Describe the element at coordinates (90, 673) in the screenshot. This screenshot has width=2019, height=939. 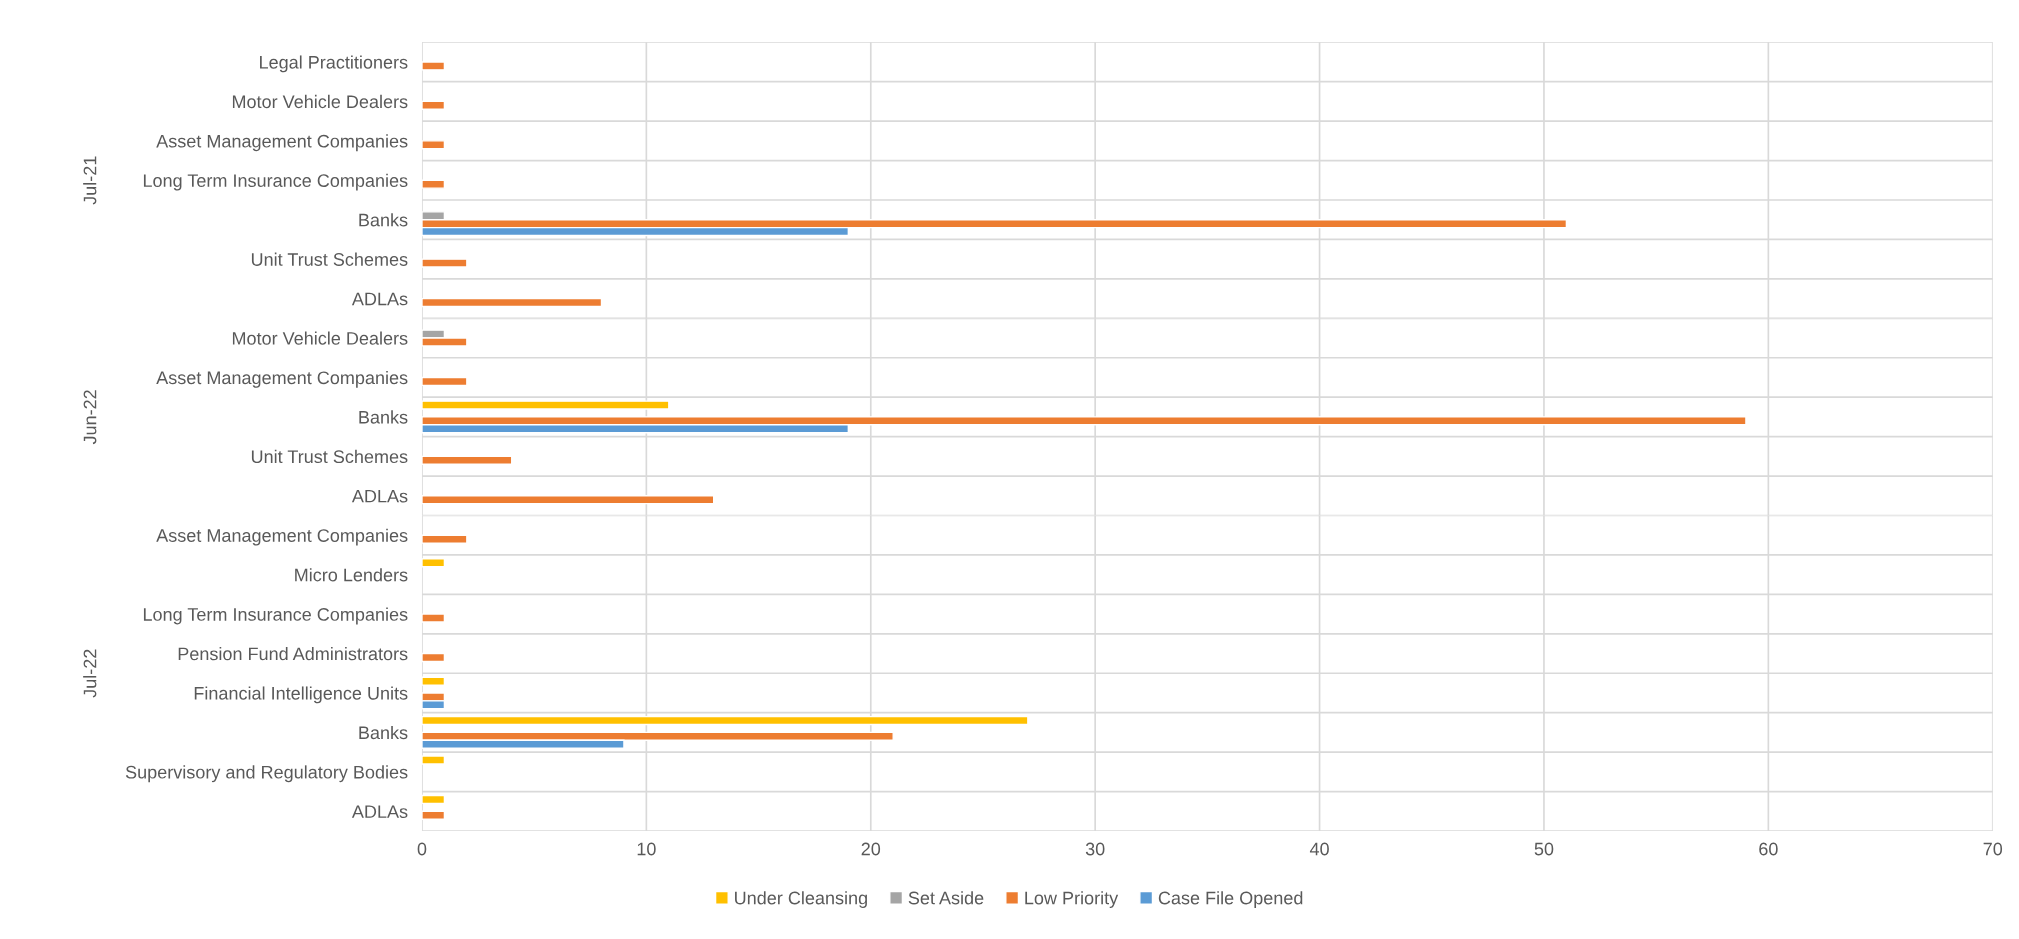
I see `y-axis-title: Jul-22` at that location.